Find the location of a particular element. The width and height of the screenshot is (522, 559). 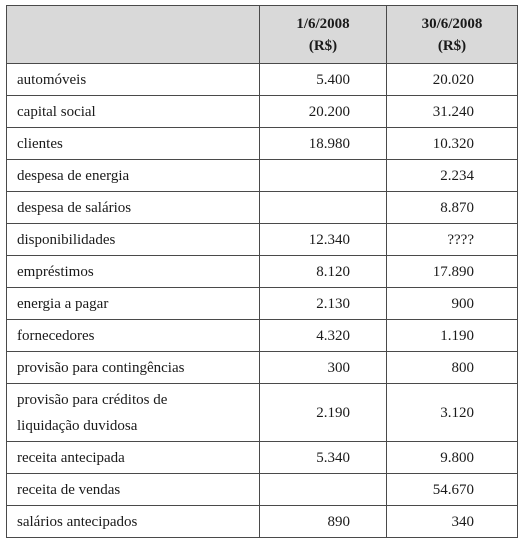

header-blank-cell is located at coordinates (133, 34).